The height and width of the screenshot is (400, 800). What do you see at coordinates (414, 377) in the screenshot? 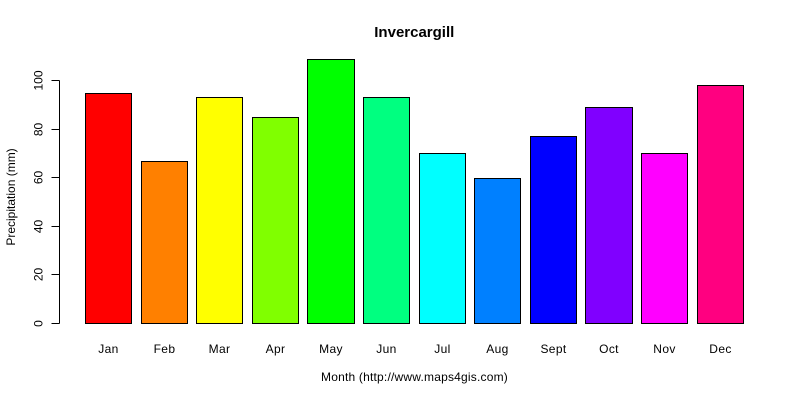
I see `svg-text:Month (http://www.maps4gis.com: Month (http://www.maps4gis.com)` at bounding box center [414, 377].